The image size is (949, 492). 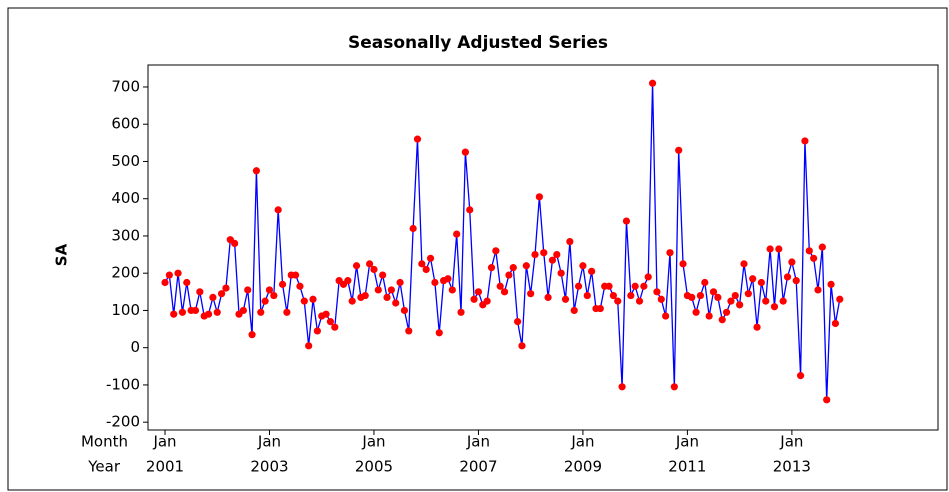 What do you see at coordinates (125, 161) in the screenshot?
I see `y-tick-label: 500` at bounding box center [125, 161].